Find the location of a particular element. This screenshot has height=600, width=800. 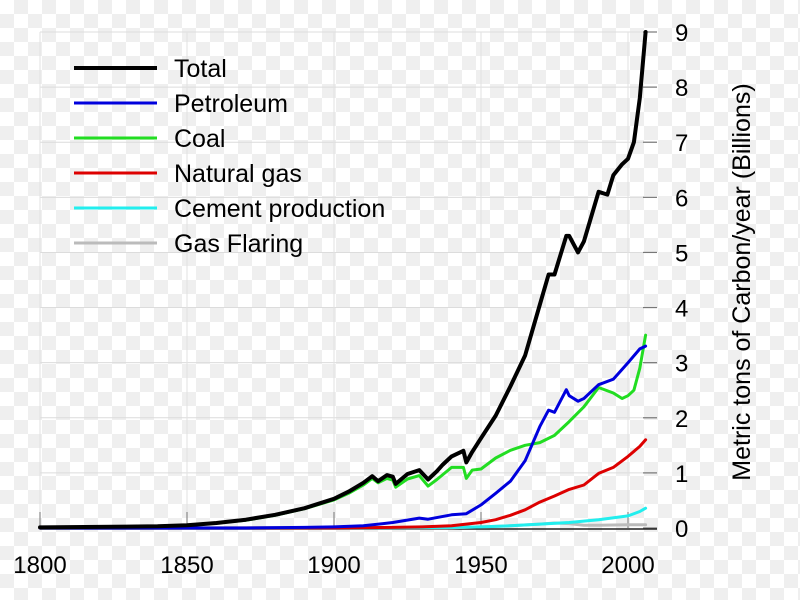

x-tick-label: 1950 is located at coordinates (480, 565).